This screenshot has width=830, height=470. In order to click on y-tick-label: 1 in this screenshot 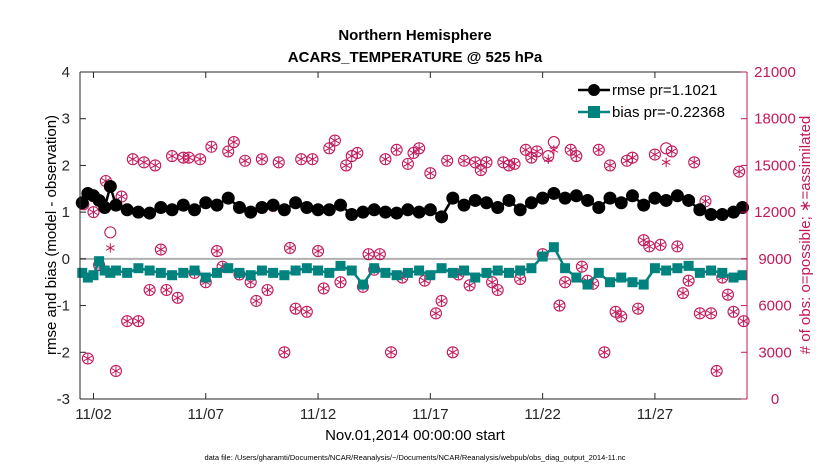, I will do `click(66, 212)`.